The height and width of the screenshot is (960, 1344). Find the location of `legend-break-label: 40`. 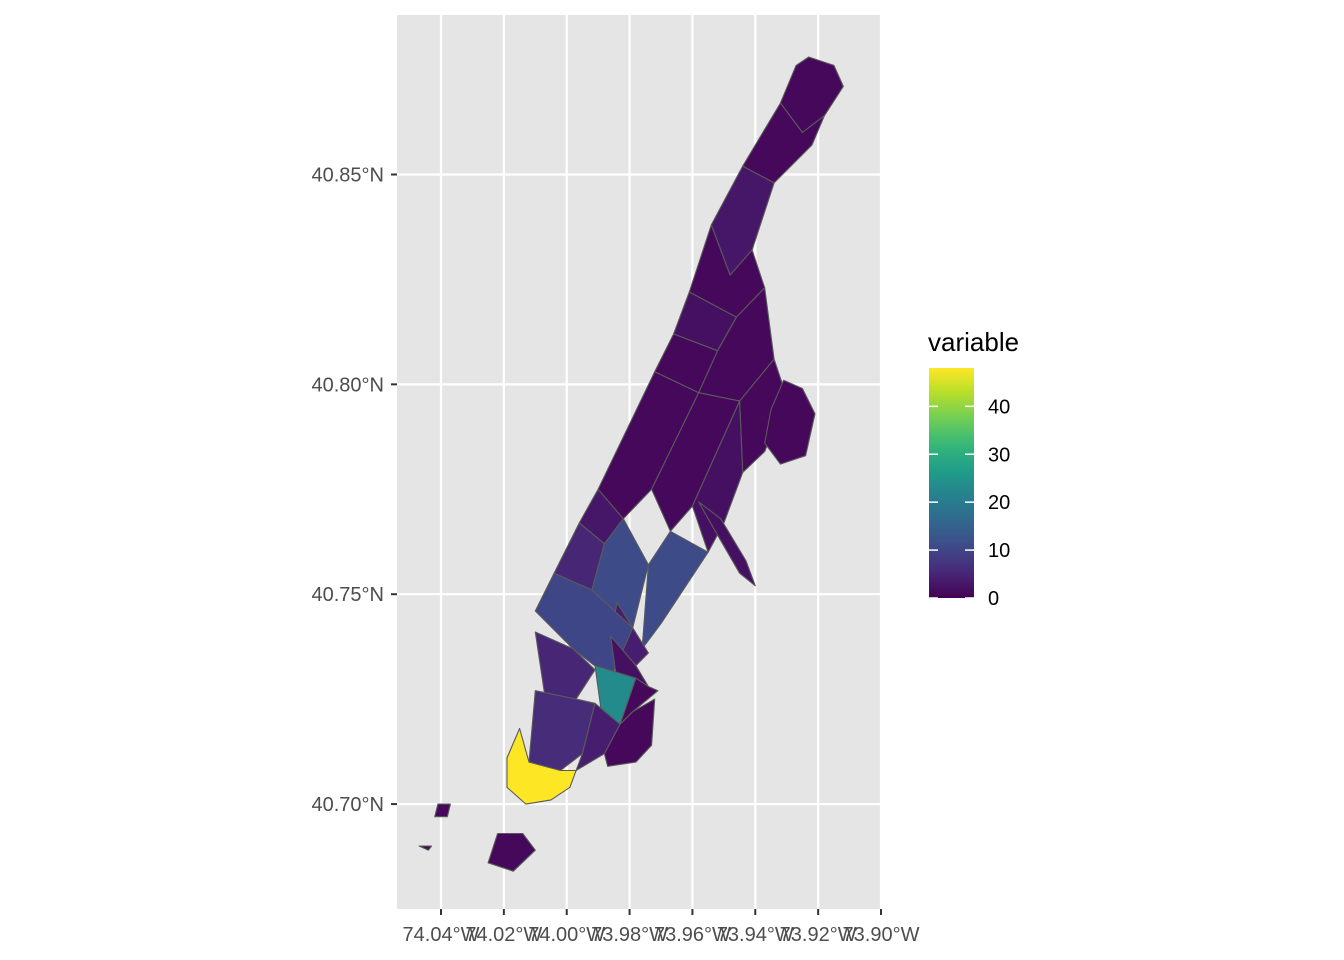

legend-break-label: 40 is located at coordinates (999, 407).